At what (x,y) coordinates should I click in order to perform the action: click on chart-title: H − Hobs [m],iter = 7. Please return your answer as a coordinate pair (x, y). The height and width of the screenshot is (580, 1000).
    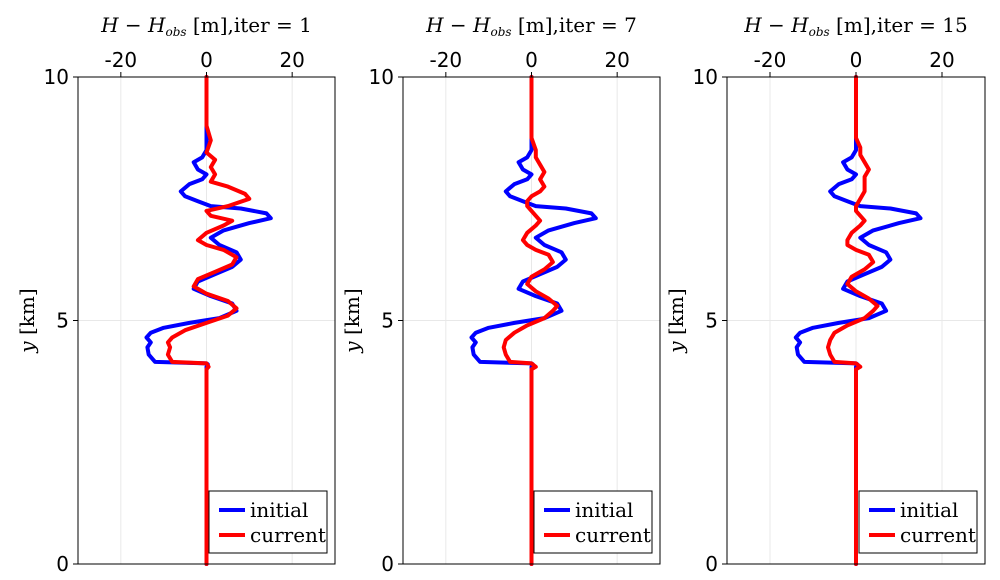
    Looking at the image, I should click on (531, 26).